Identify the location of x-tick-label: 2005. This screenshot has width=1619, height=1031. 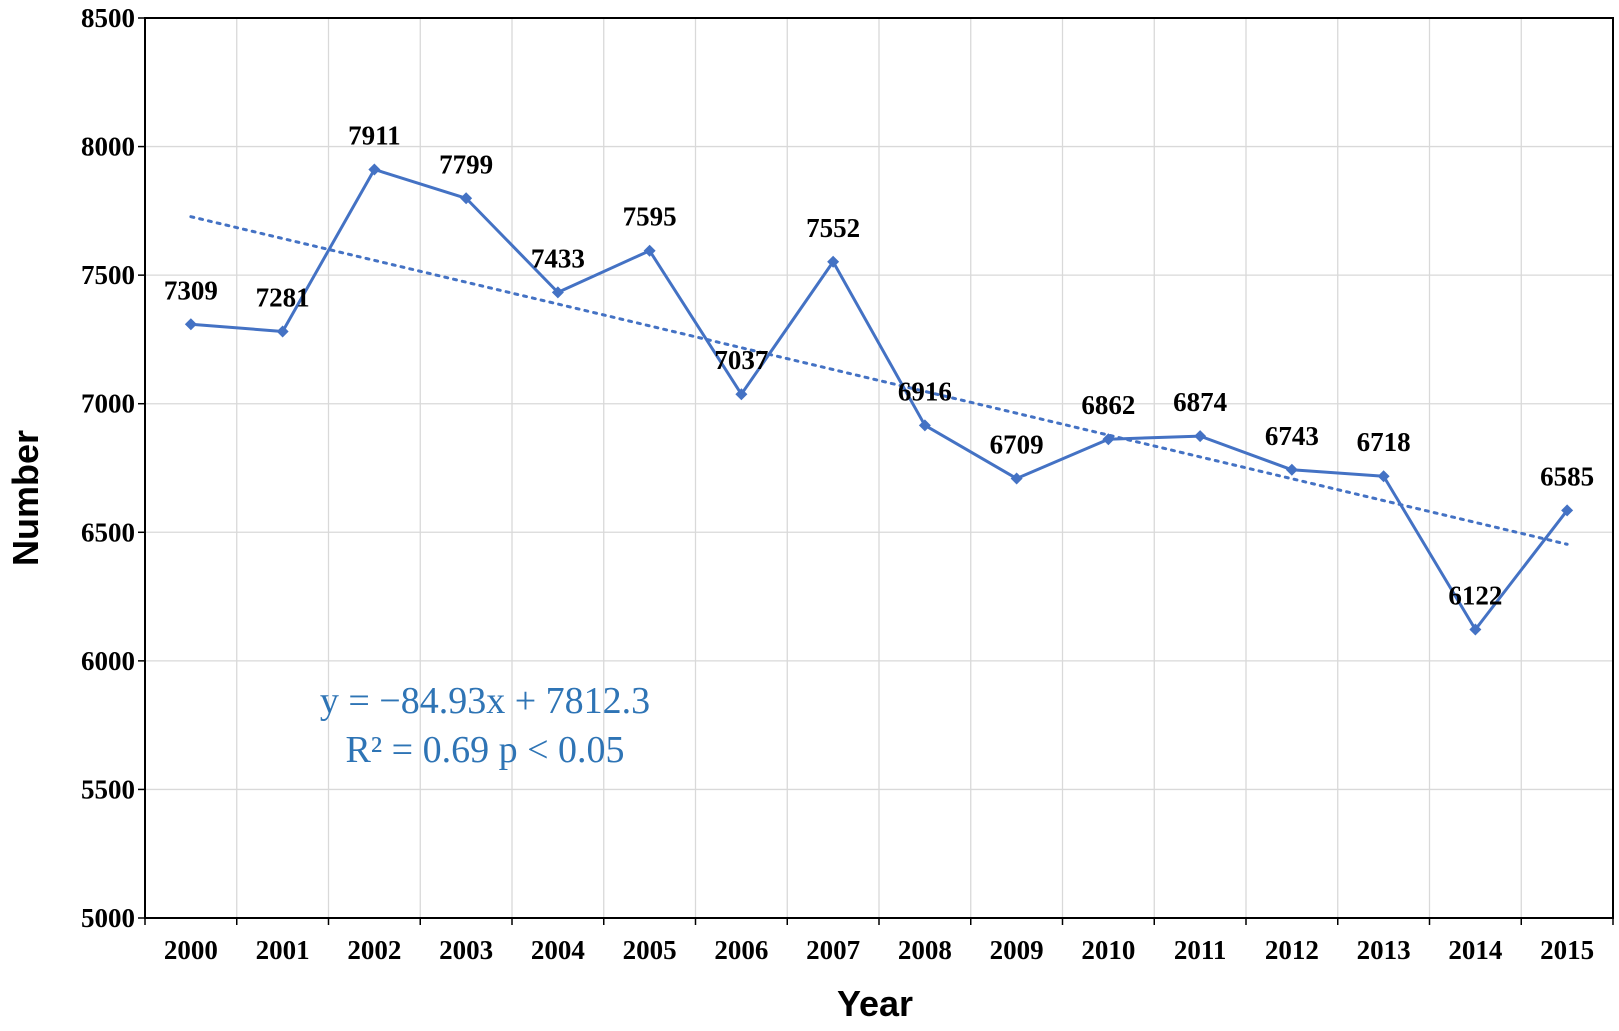
(650, 950).